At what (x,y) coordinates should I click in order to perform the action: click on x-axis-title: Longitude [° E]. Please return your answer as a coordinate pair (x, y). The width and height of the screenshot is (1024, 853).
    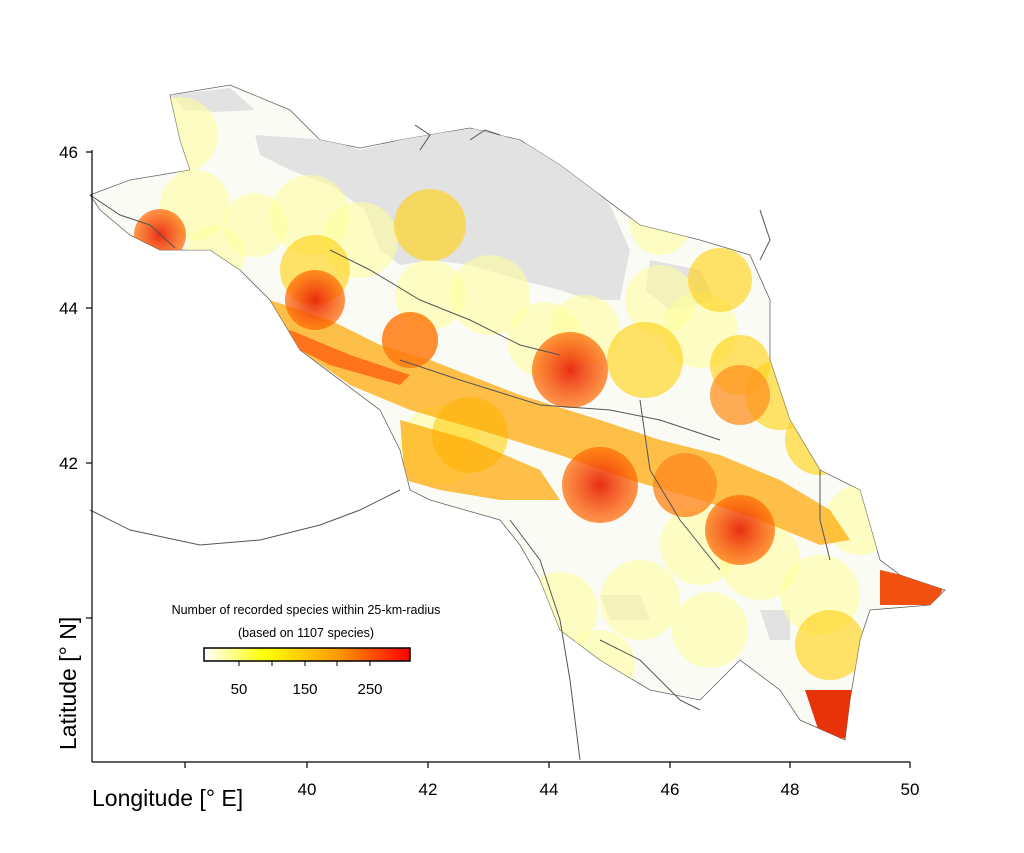
    Looking at the image, I should click on (167, 798).